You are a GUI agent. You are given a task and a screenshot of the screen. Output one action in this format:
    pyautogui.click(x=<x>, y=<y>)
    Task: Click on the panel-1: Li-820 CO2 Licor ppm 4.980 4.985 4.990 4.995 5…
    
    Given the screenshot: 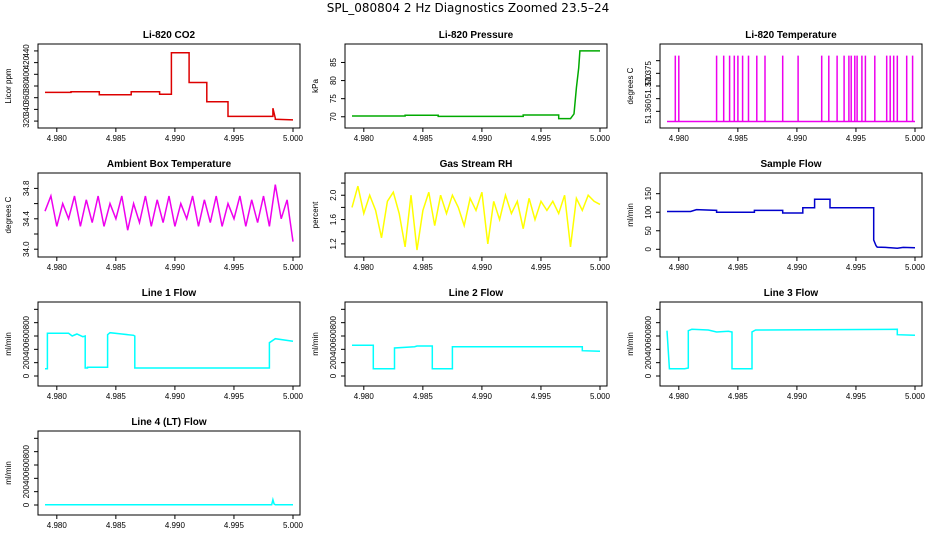 What is the action you would take?
    pyautogui.click(x=154, y=86)
    